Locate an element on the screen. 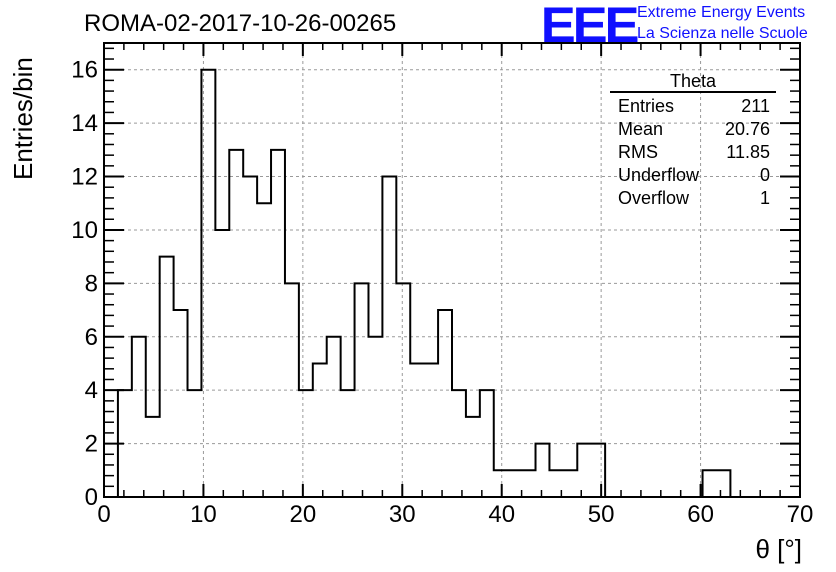  stats-label: Mean is located at coordinates (641, 129).